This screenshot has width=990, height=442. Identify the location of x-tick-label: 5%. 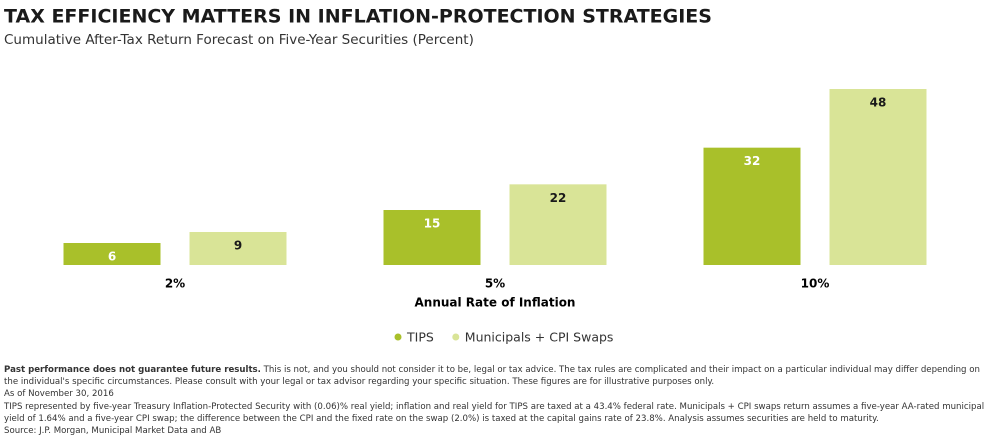
(495, 284).